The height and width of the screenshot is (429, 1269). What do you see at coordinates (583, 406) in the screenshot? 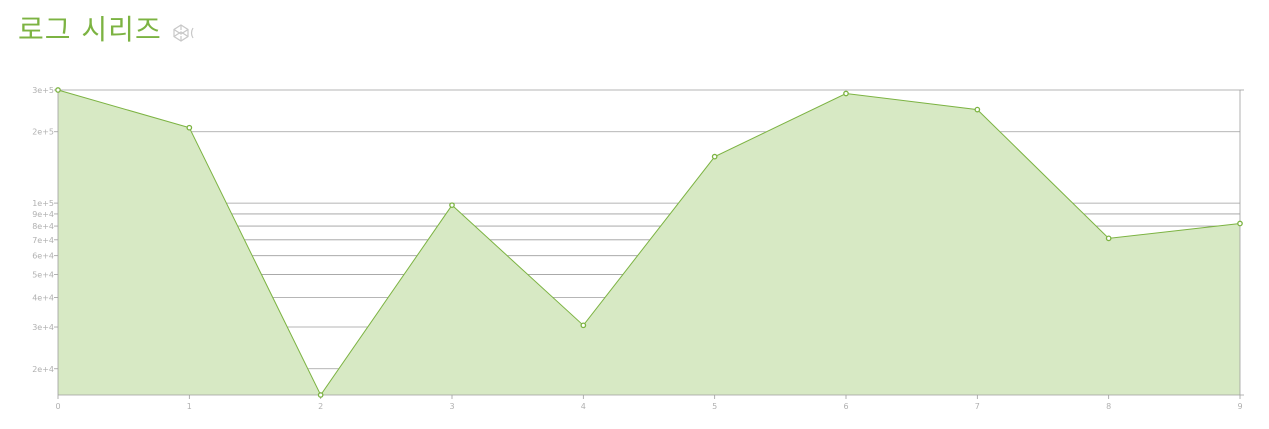
I see `x-tick-label: 4` at bounding box center [583, 406].